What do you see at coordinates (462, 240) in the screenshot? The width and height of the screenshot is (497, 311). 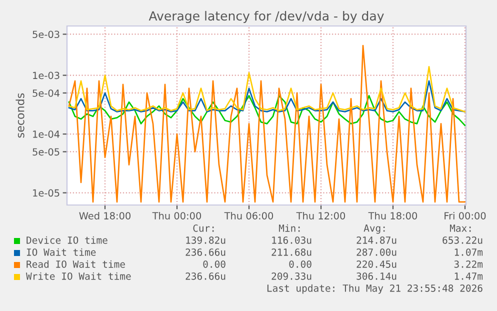 I see `text: 653.22u` at bounding box center [462, 240].